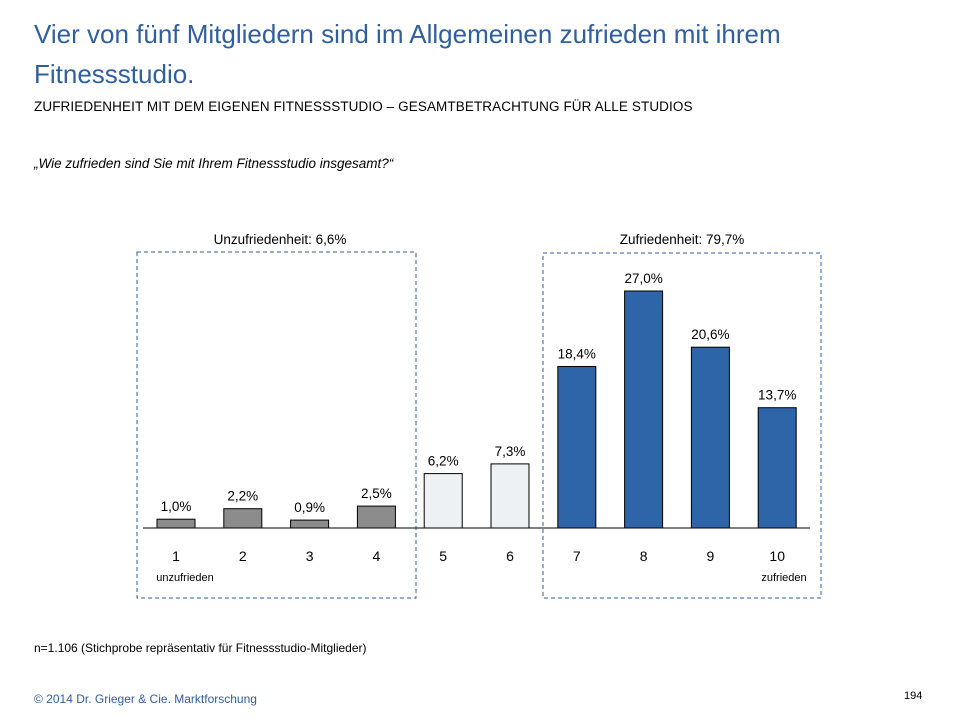  I want to click on data-label-4: 2,5%, so click(376, 493).